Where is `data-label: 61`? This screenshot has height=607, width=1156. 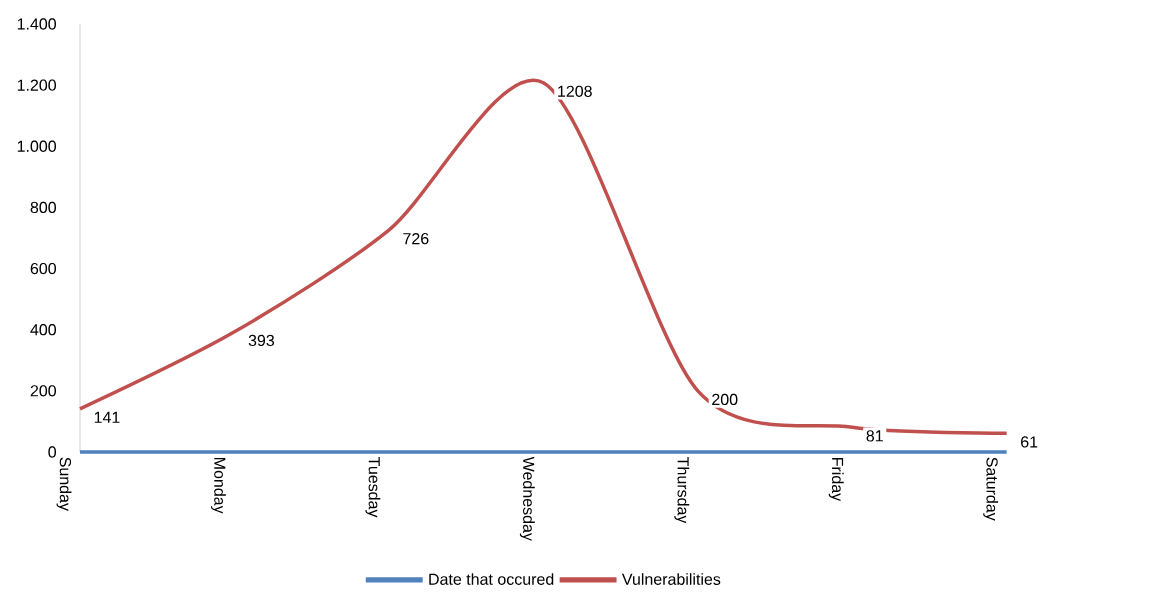 data-label: 61 is located at coordinates (1029, 442).